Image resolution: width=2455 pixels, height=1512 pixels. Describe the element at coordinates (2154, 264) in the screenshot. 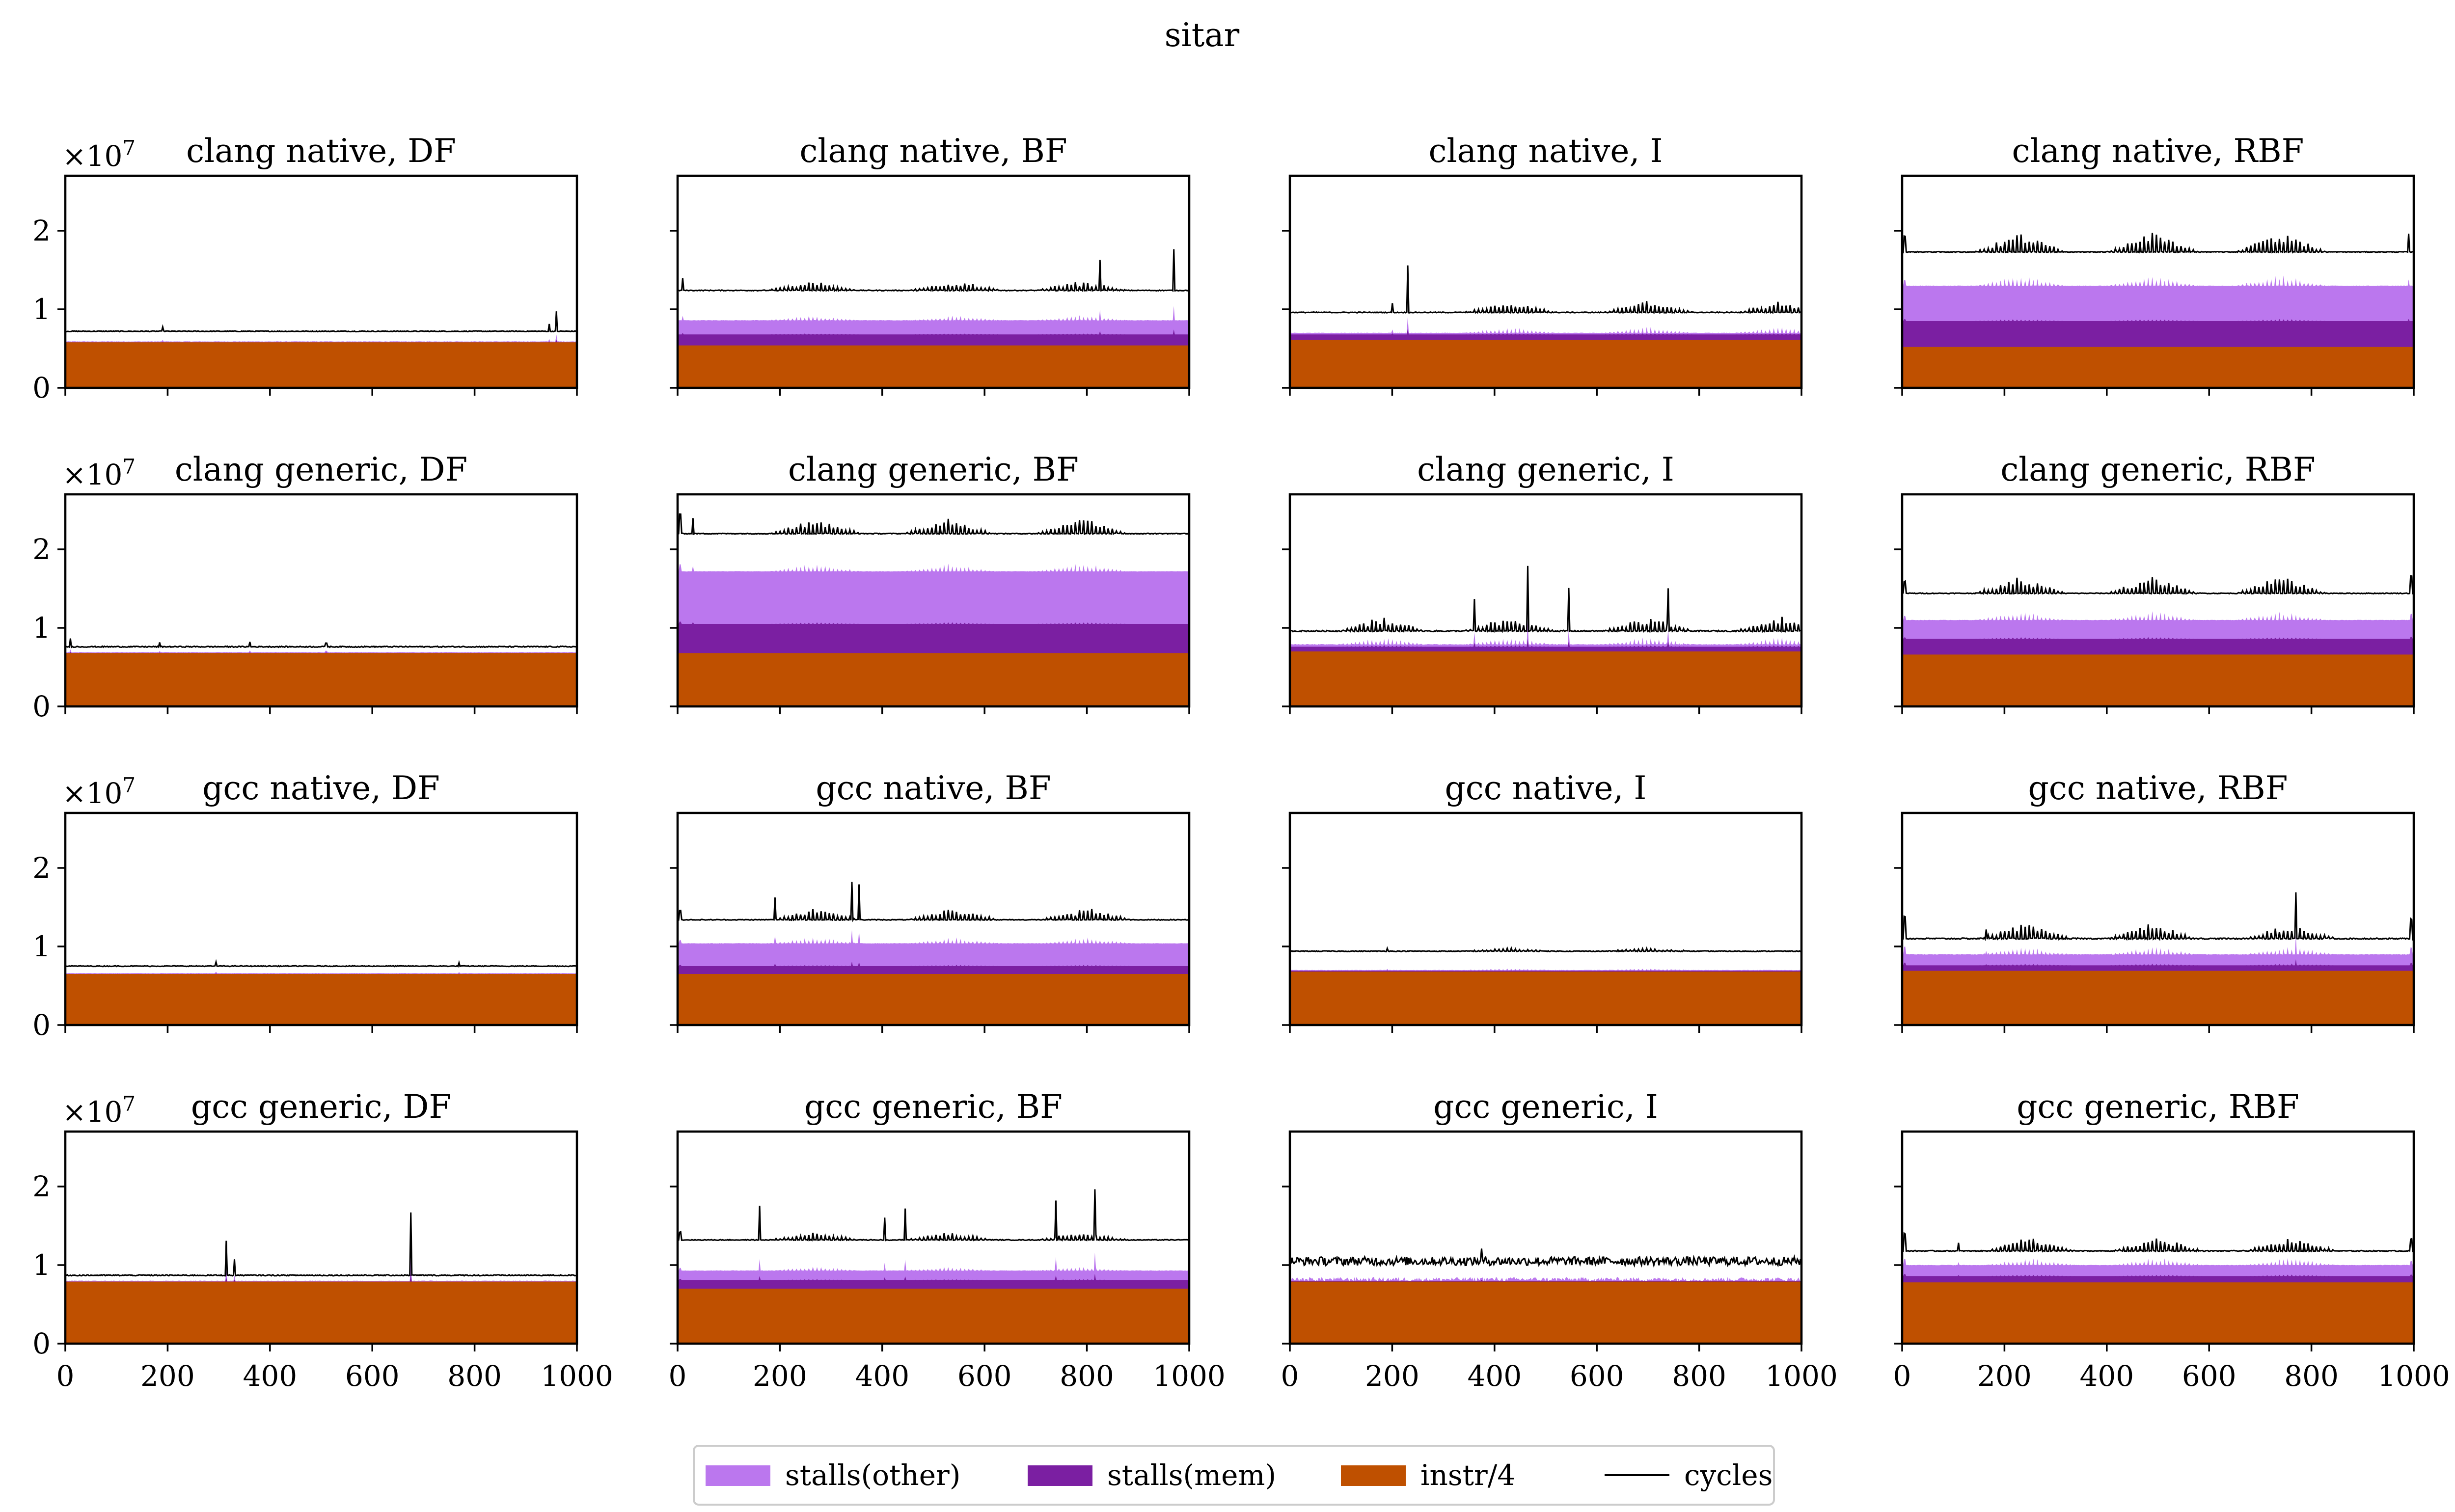

I see `subplot: clang native, RBF` at that location.